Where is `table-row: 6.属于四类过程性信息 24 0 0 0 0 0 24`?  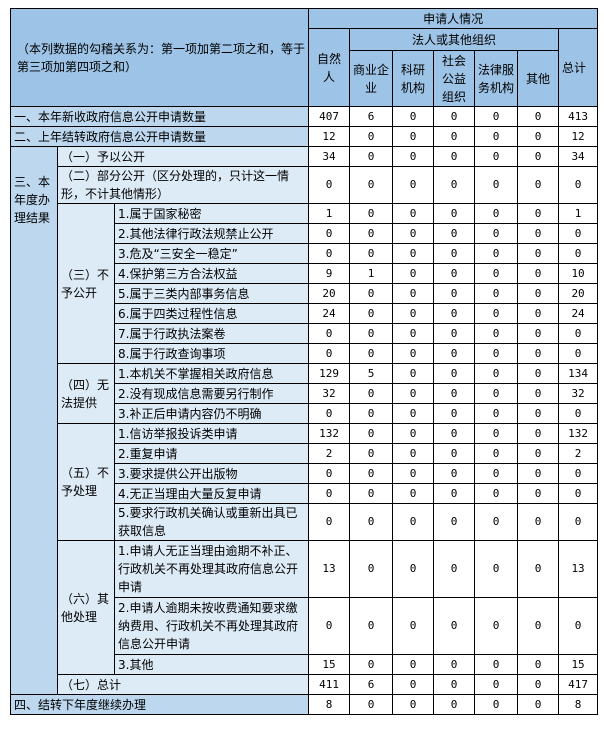
table-row: 6.属于四类过程性信息 24 0 0 0 0 0 24 is located at coordinates (305, 313).